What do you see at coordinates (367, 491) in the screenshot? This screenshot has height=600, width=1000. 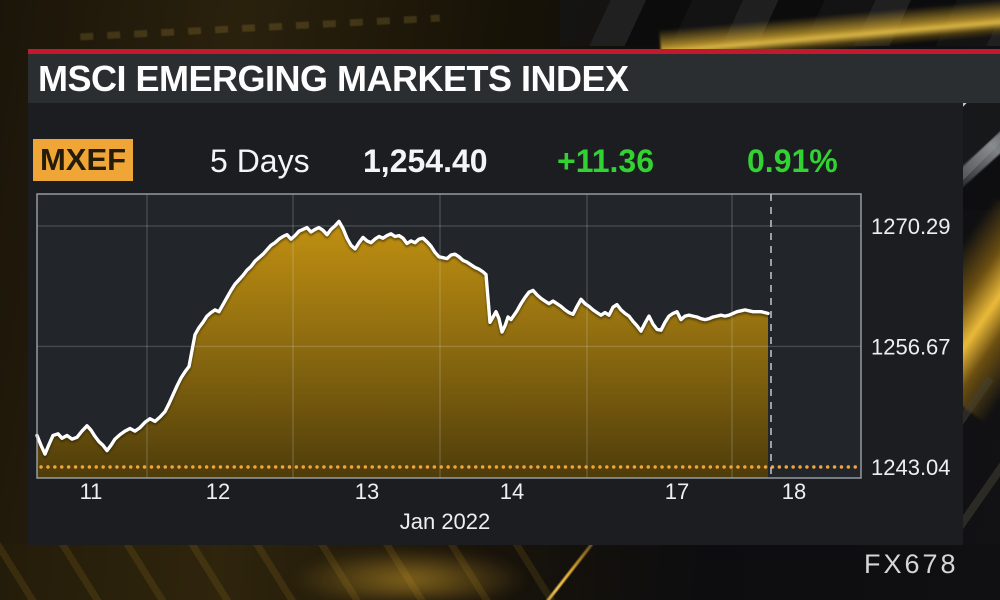 I see `x-tick-label: 13` at bounding box center [367, 491].